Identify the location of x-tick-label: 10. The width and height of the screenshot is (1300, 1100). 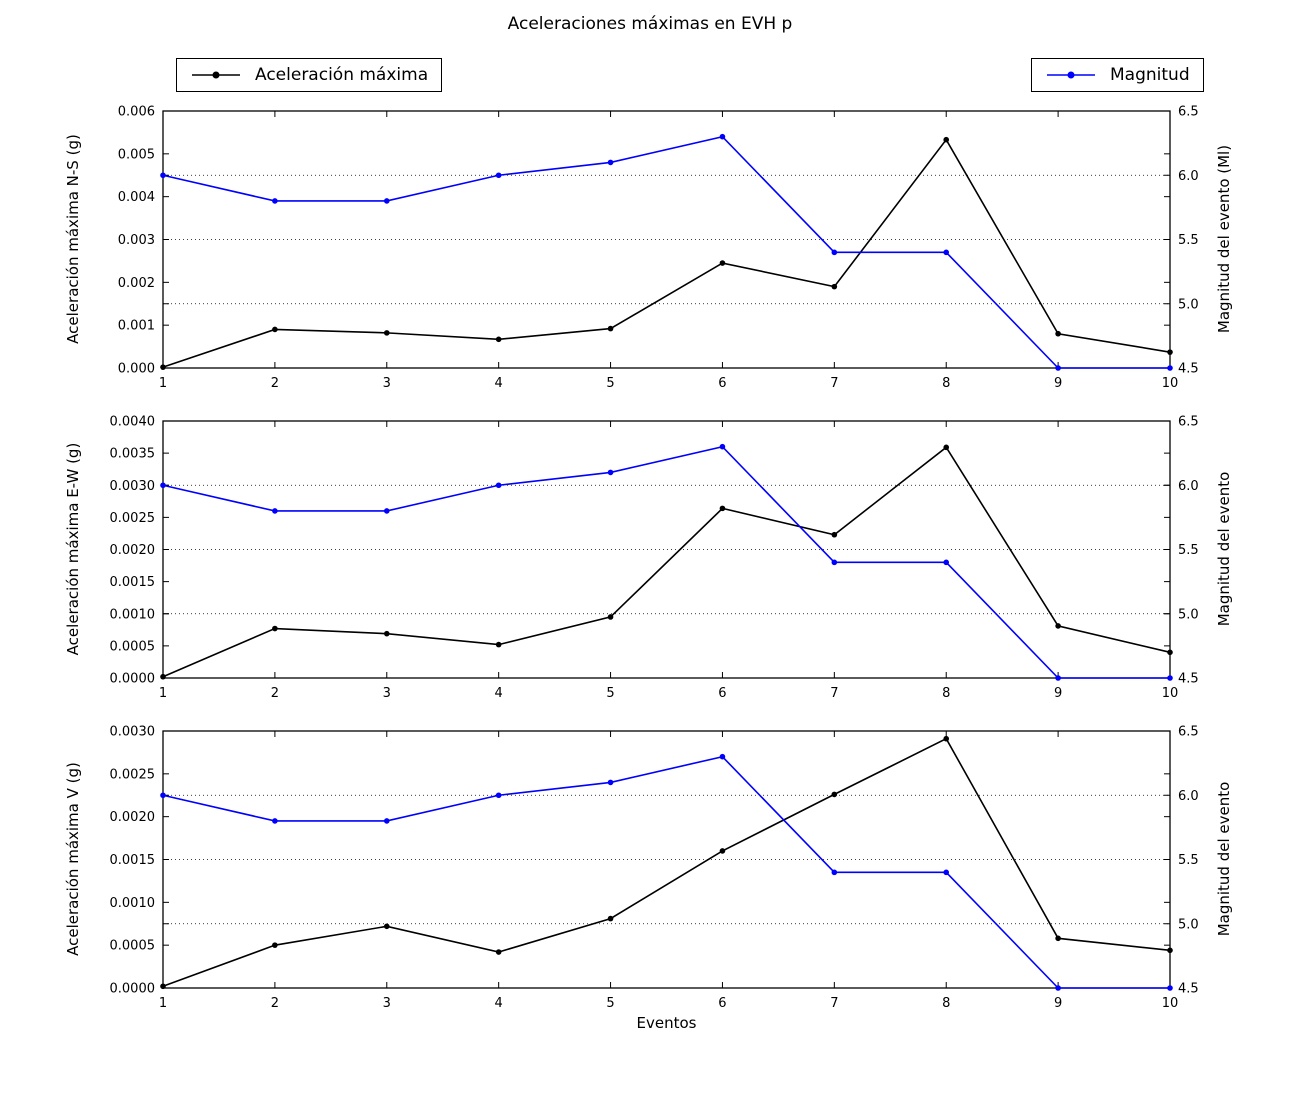
(1170, 383).